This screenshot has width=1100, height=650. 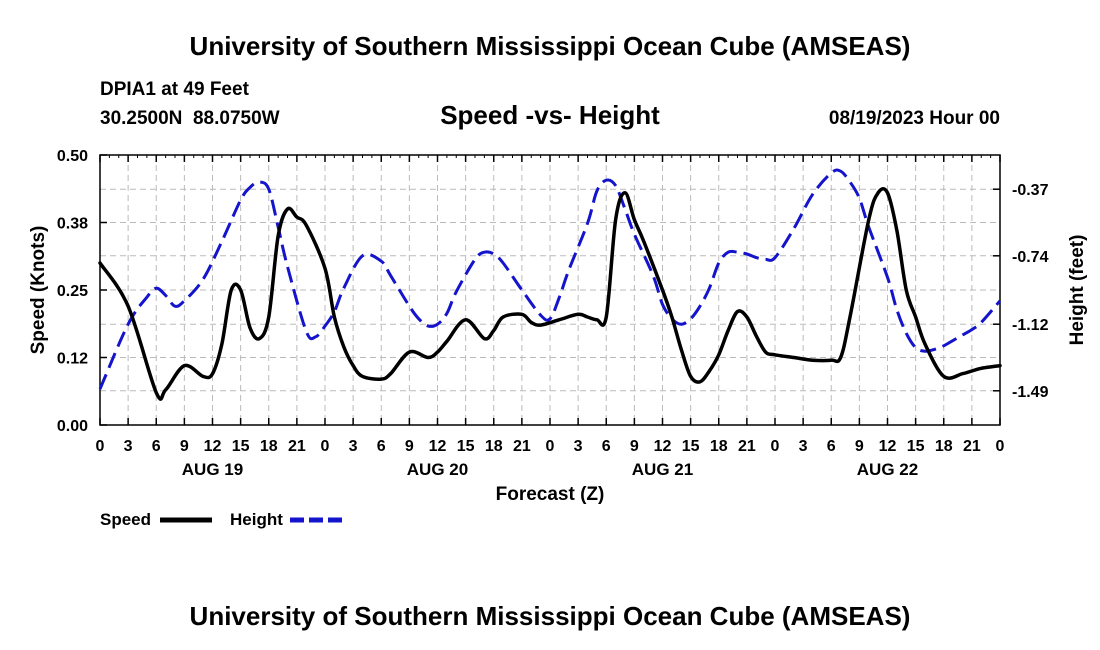 What do you see at coordinates (887, 469) in the screenshot?
I see `day-label: AUG 22` at bounding box center [887, 469].